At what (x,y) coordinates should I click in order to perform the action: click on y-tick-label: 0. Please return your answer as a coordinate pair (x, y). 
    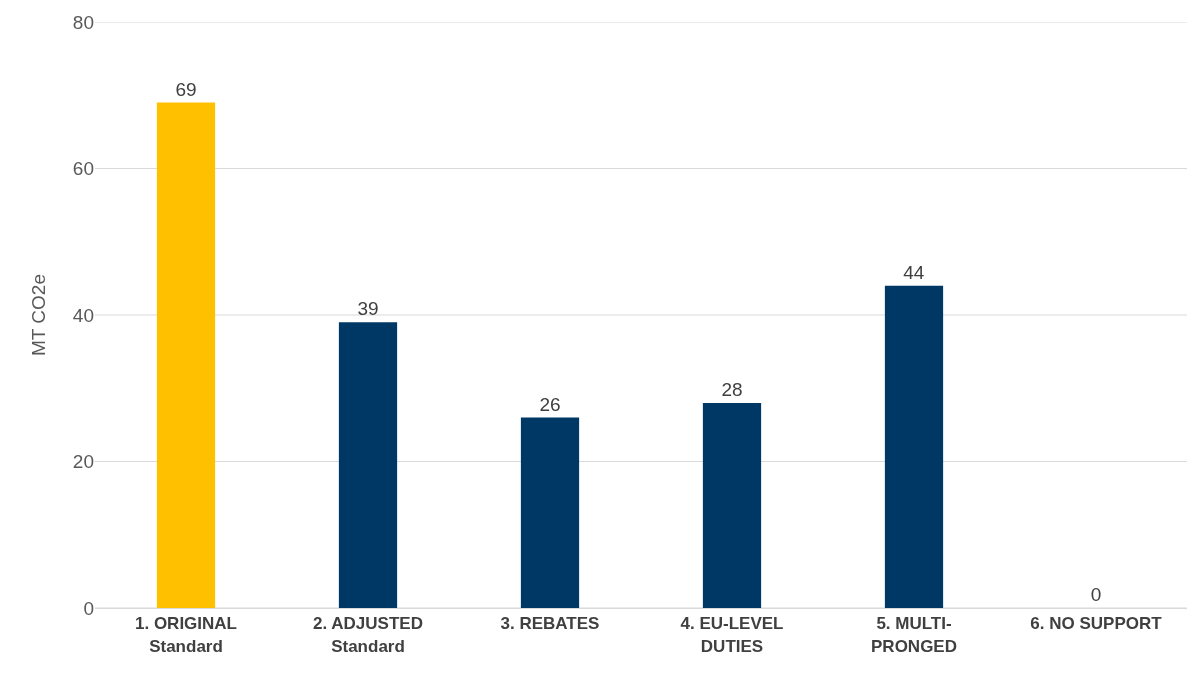
    Looking at the image, I should click on (88, 608).